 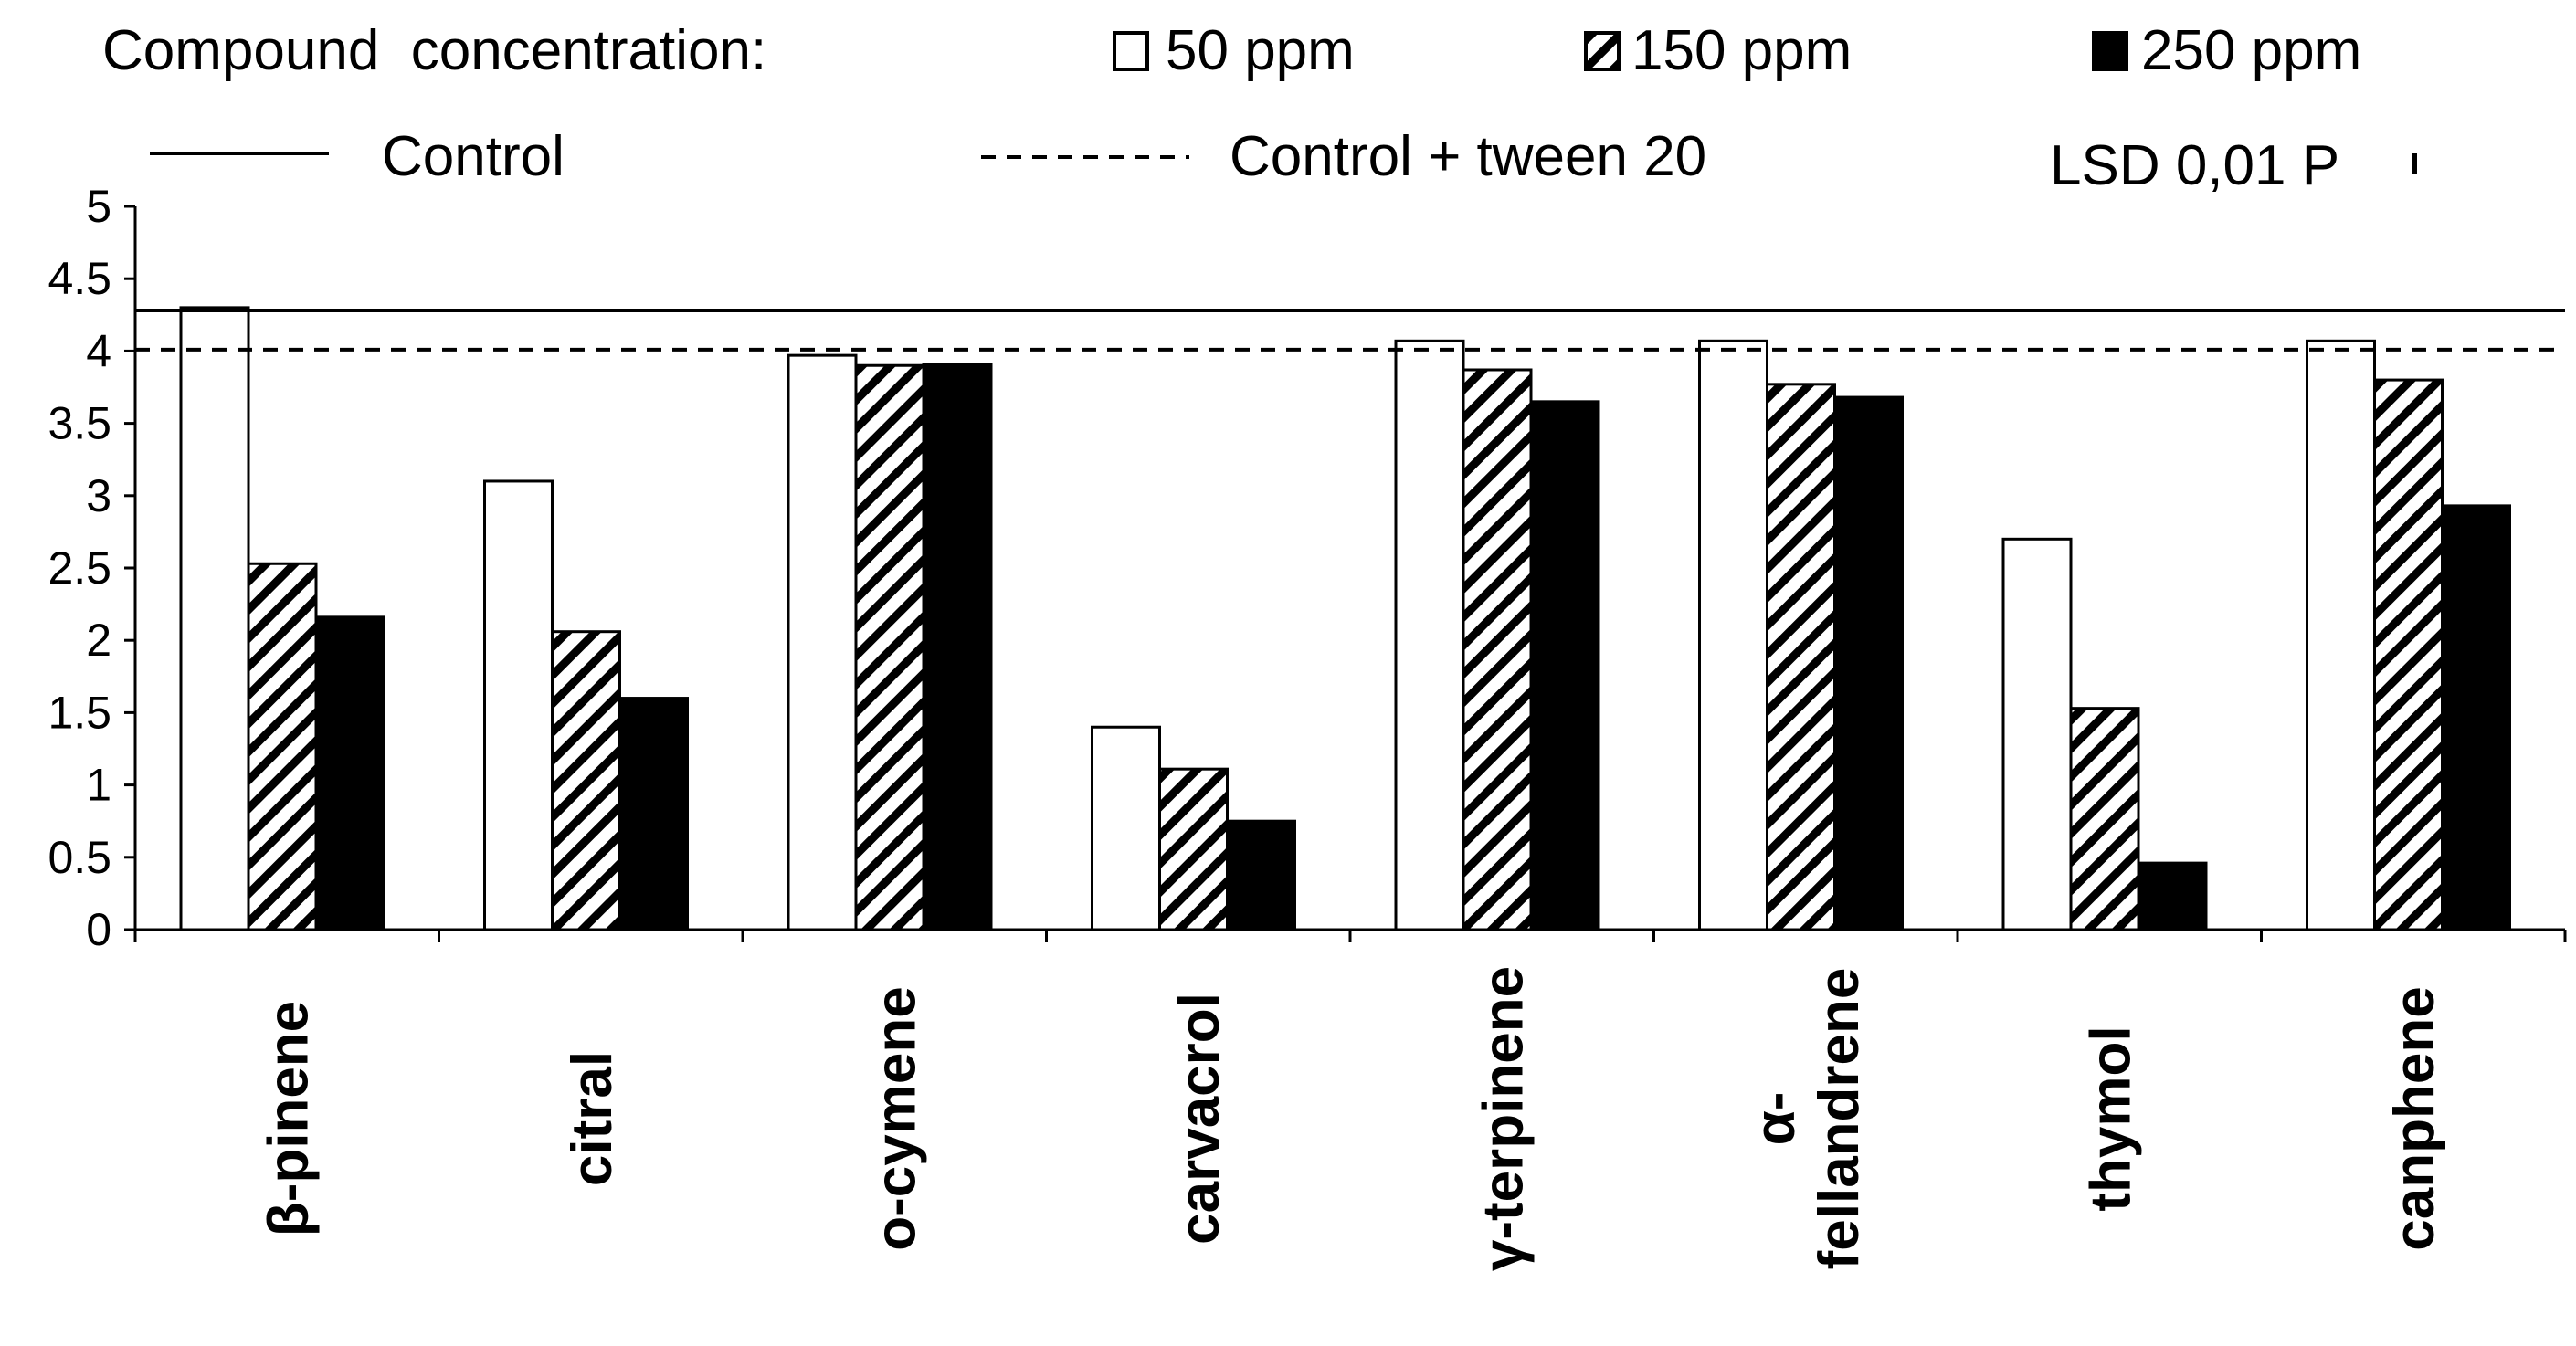 I want to click on legend-heading: Compound concentration:, so click(x=434, y=50).